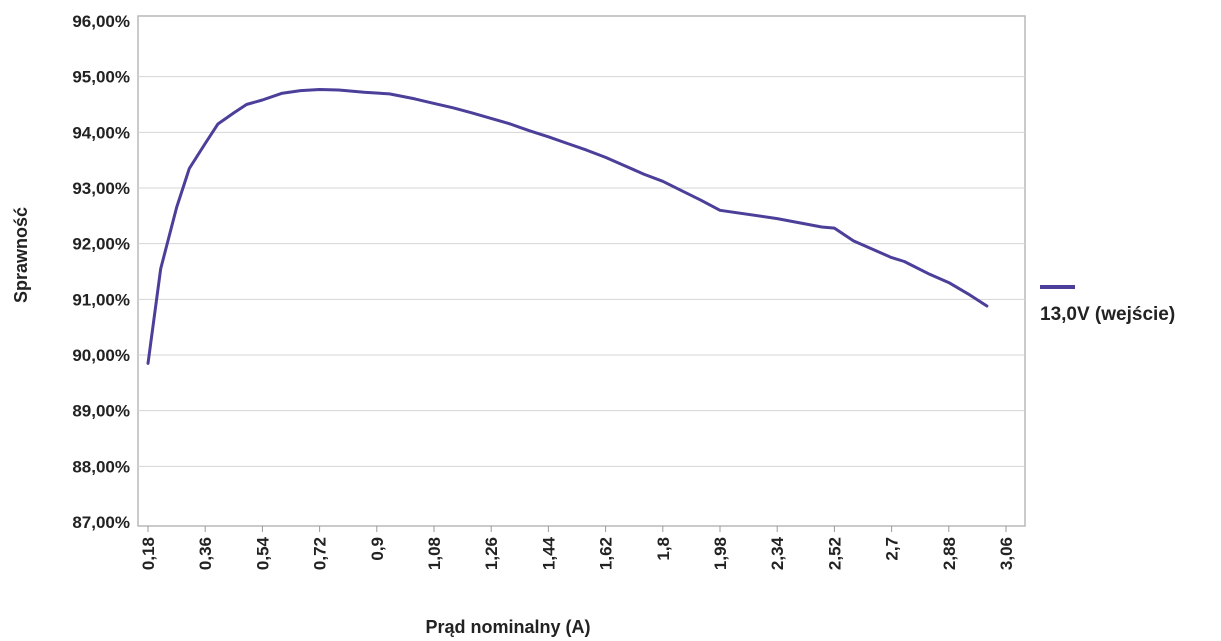 This screenshot has width=1221, height=641. What do you see at coordinates (101, 188) in the screenshot?
I see `y-tick-label: 93,00%` at bounding box center [101, 188].